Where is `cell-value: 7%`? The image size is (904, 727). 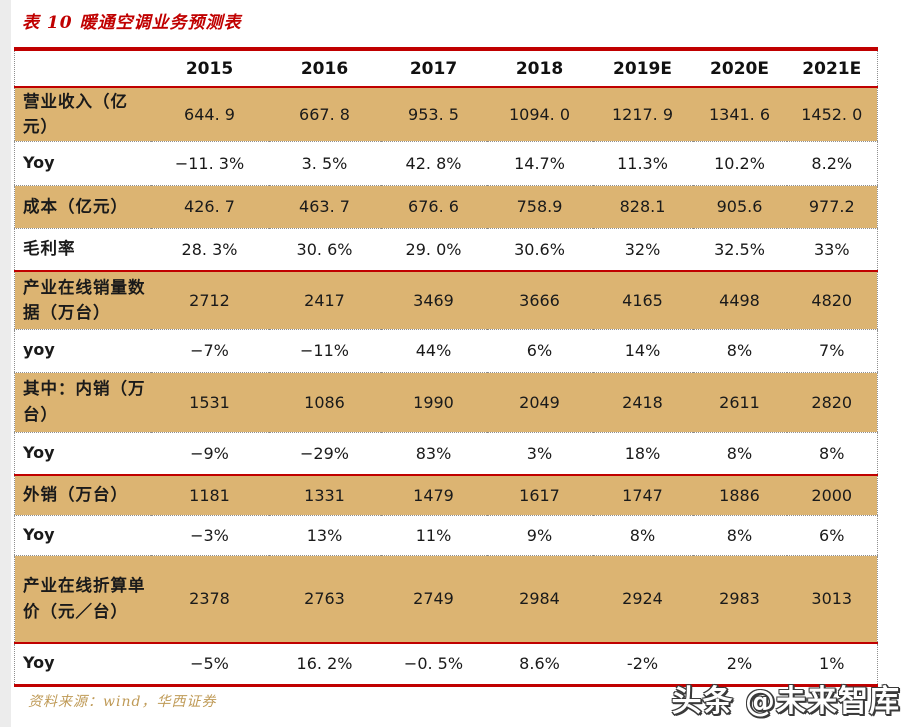 cell-value: 7% is located at coordinates (832, 351).